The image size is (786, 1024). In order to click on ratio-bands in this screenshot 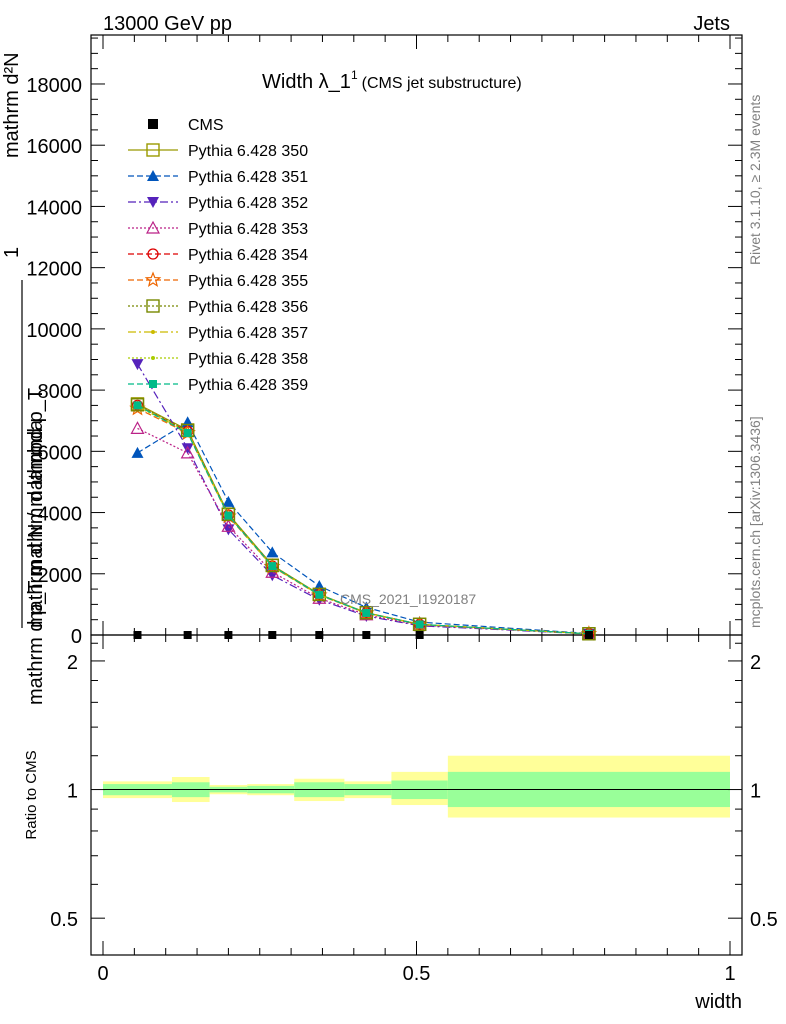, I will do `click(416, 786)`.